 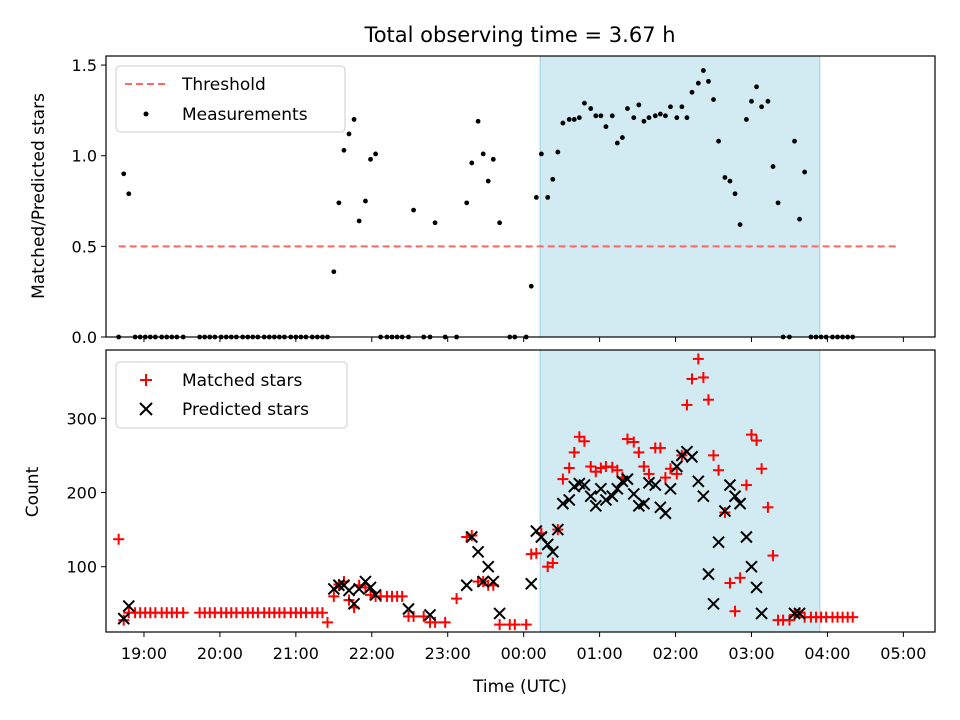 What do you see at coordinates (86, 493) in the screenshot?
I see `bottom-y-ticks: 100 200 300` at bounding box center [86, 493].